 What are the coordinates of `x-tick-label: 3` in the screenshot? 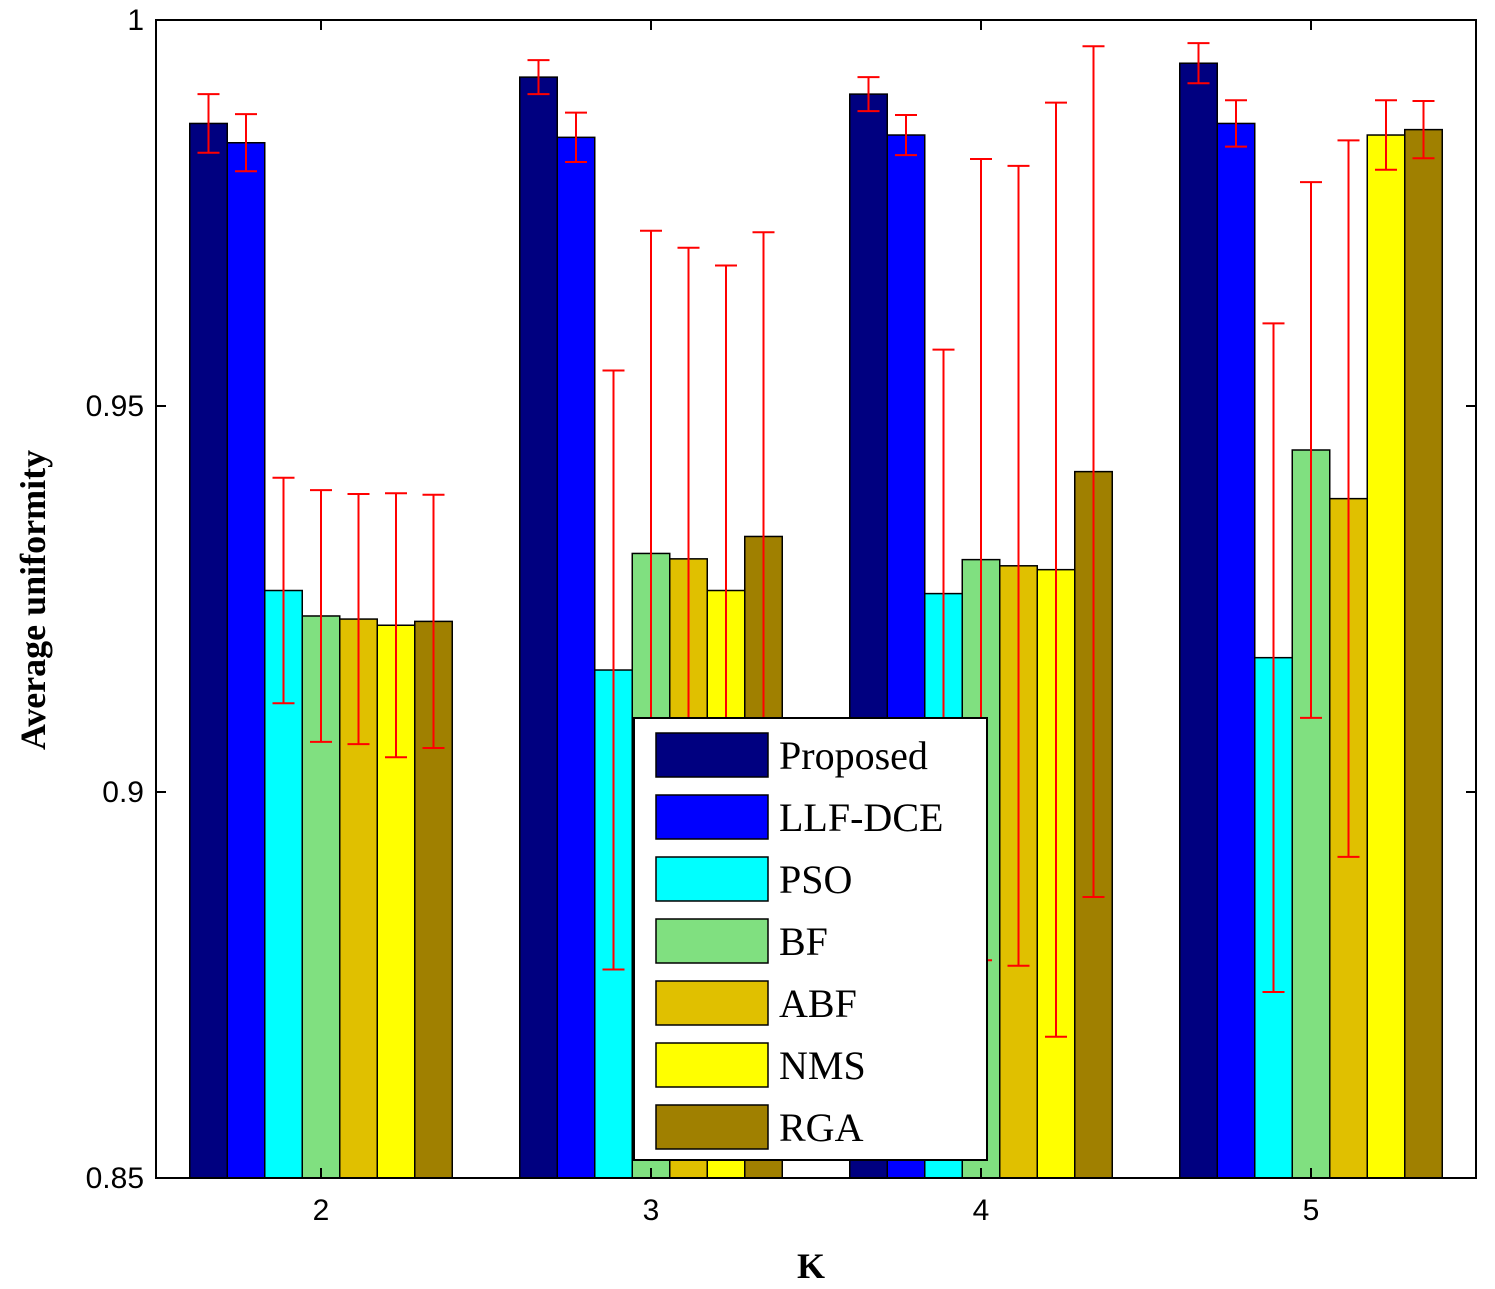 It's located at (651, 1210).